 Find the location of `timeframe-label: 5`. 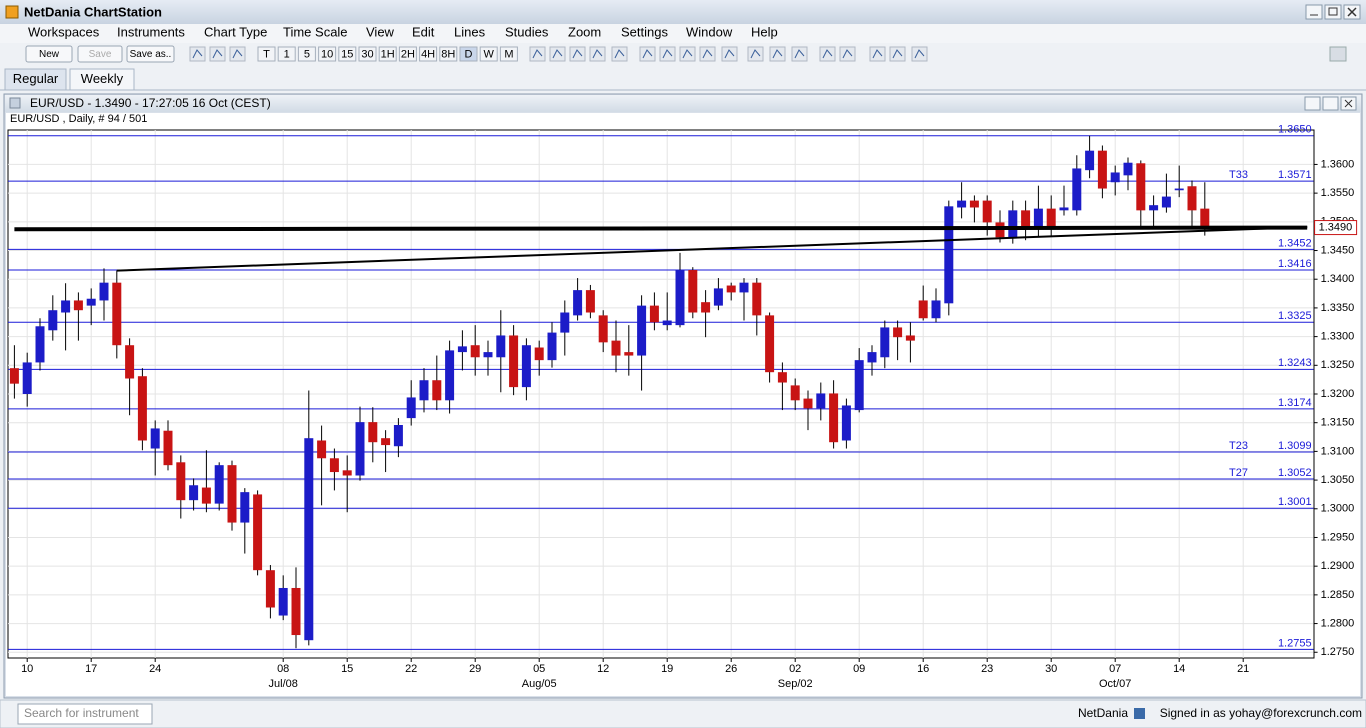

timeframe-label: 5 is located at coordinates (307, 54).